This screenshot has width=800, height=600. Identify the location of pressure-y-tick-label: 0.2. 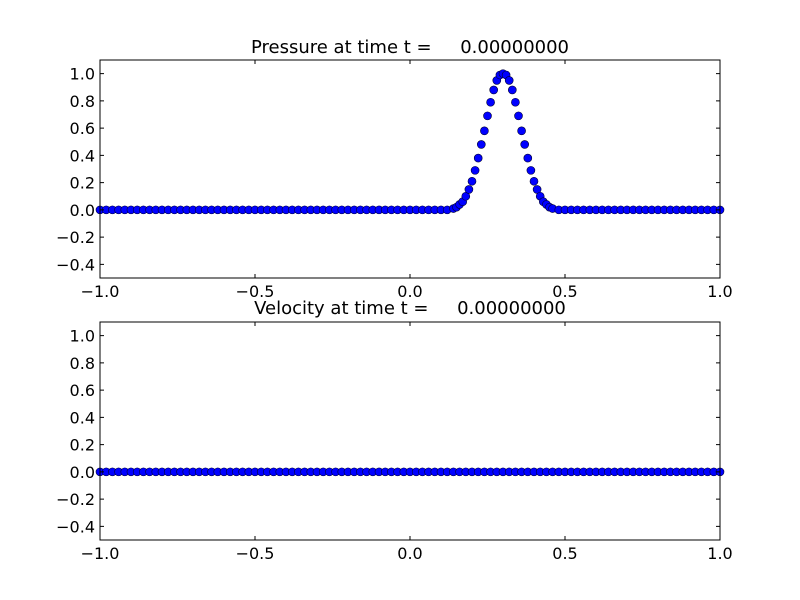
(82, 183).